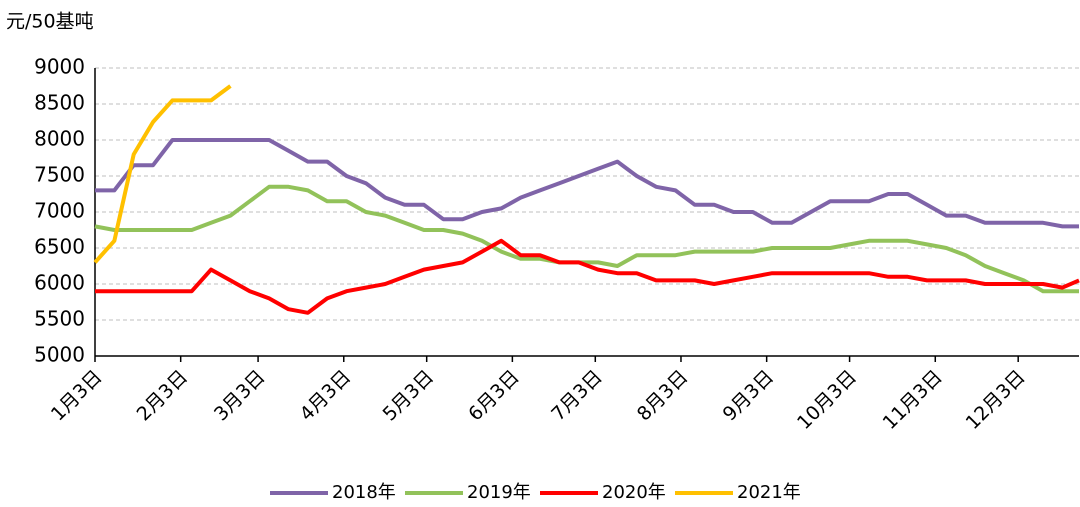 The height and width of the screenshot is (507, 1080). Describe the element at coordinates (577, 396) in the screenshot. I see `x-tick-label: 7月3日` at that location.